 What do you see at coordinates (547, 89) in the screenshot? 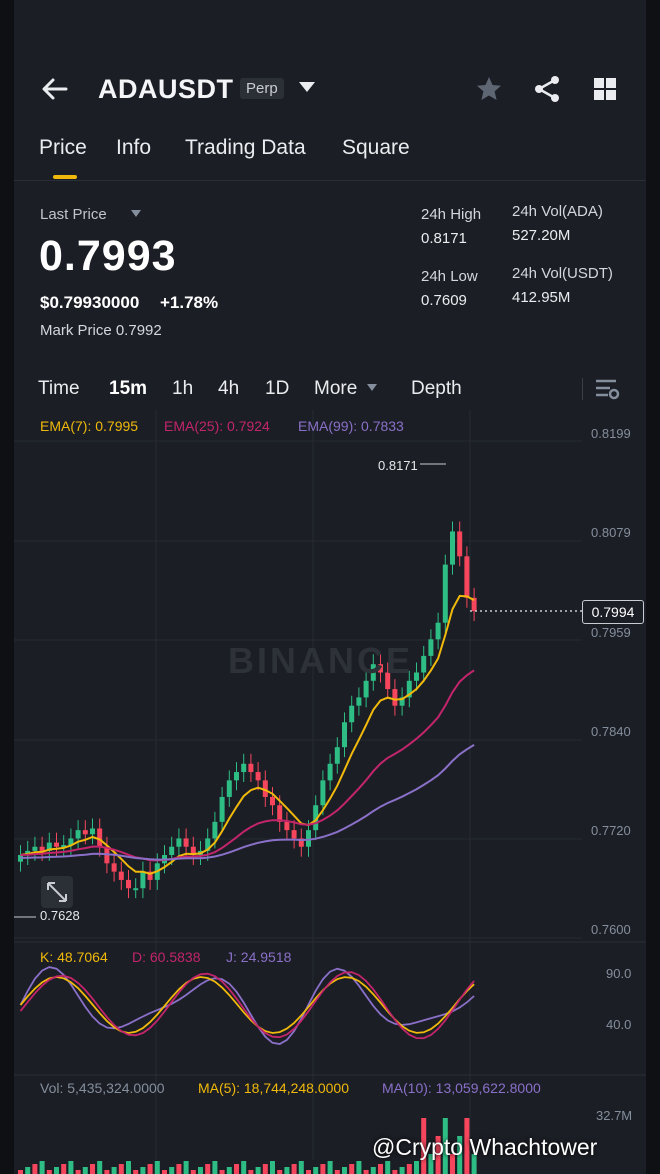
I see `share-icon` at bounding box center [547, 89].